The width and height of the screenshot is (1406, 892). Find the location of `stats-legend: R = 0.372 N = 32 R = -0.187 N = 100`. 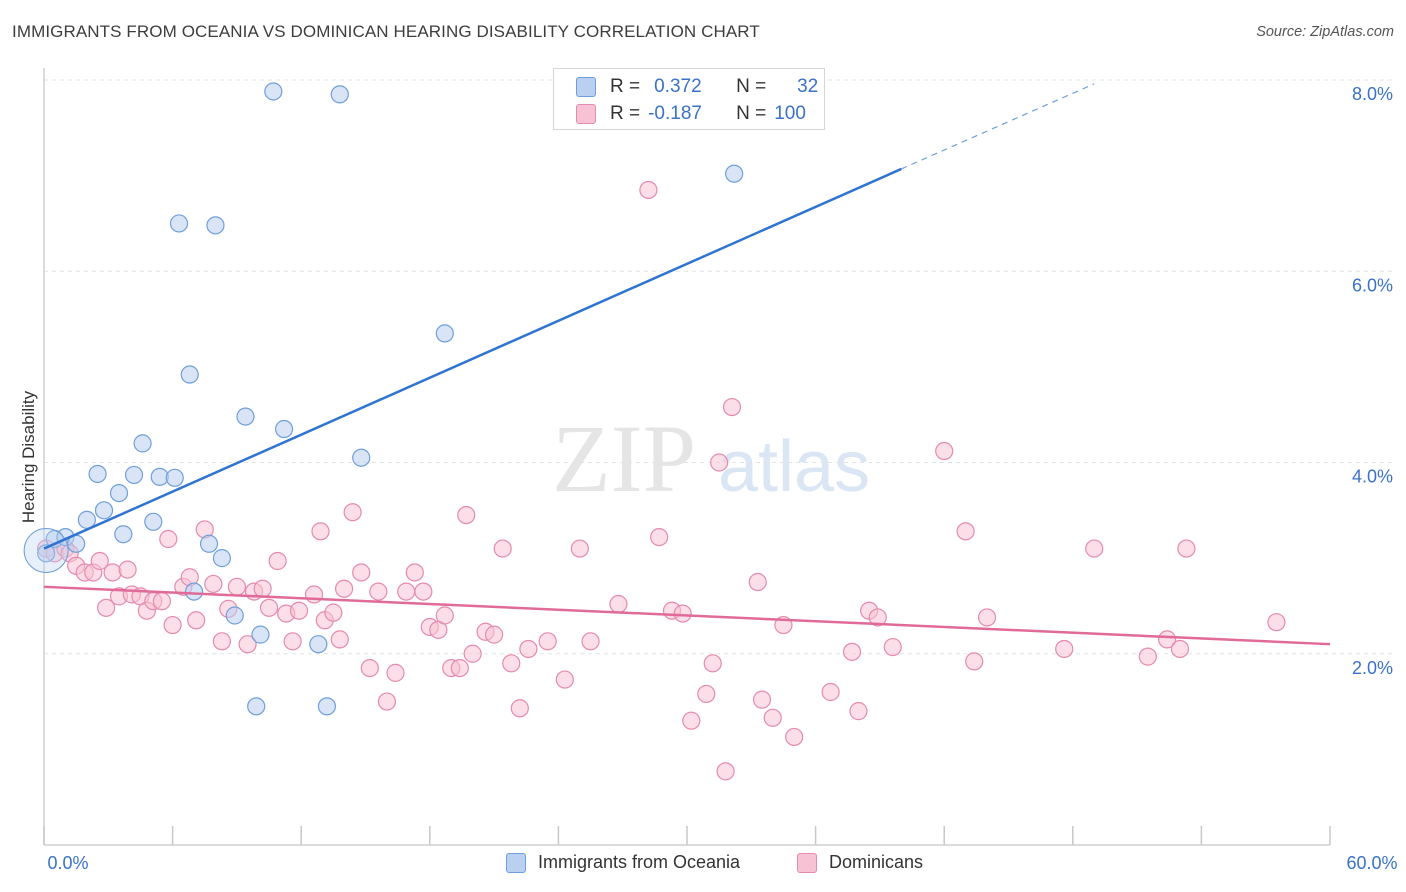

stats-legend: R = 0.372 N = 32 R = -0.187 N = 100 is located at coordinates (689, 99).